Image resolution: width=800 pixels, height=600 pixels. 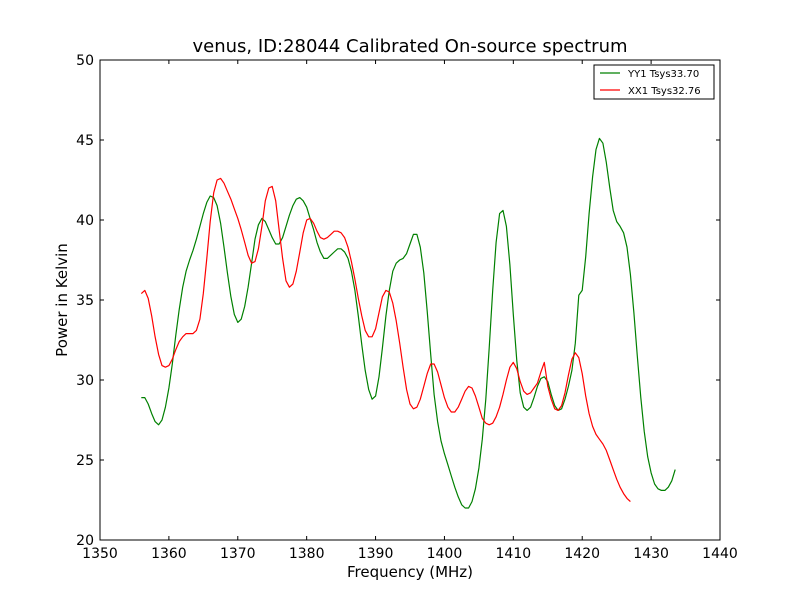 What do you see at coordinates (445, 554) in the screenshot?
I see `x-tick-label: 1400` at bounding box center [445, 554].